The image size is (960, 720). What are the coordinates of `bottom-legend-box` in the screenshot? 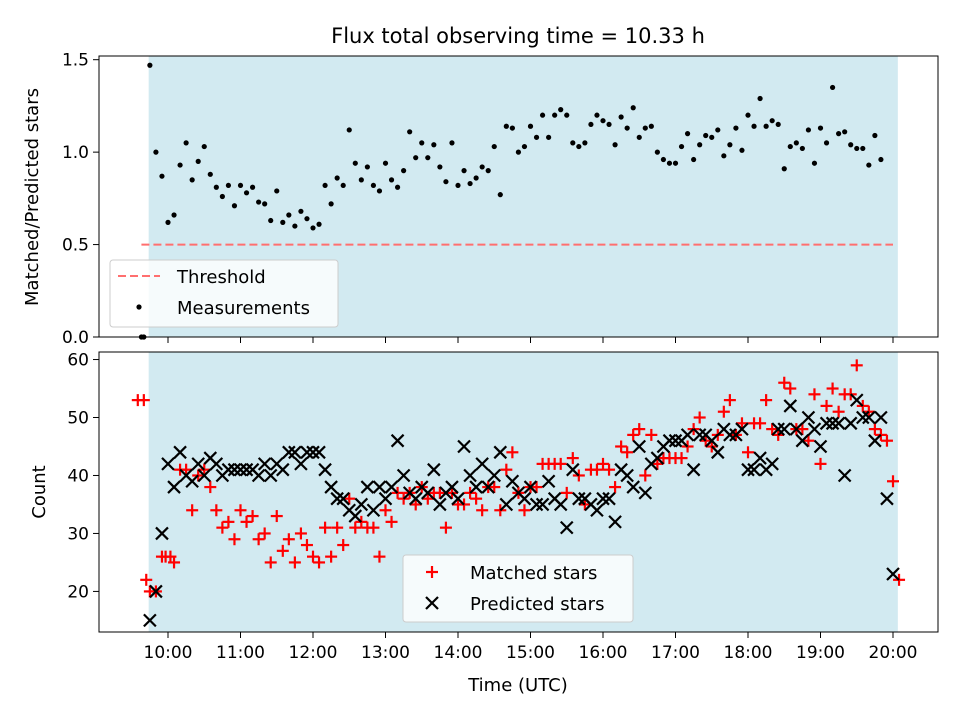 It's located at (518, 588).